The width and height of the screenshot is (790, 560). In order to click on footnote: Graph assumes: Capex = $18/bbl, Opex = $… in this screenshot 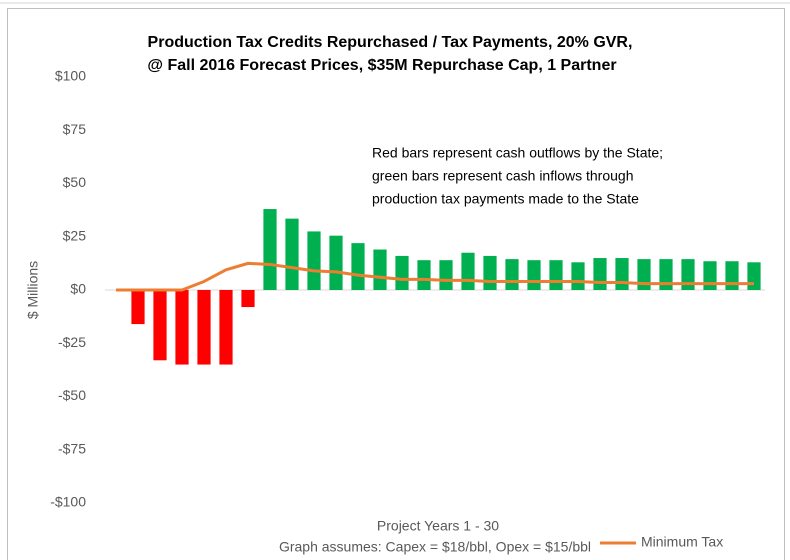, I will do `click(435, 547)`.